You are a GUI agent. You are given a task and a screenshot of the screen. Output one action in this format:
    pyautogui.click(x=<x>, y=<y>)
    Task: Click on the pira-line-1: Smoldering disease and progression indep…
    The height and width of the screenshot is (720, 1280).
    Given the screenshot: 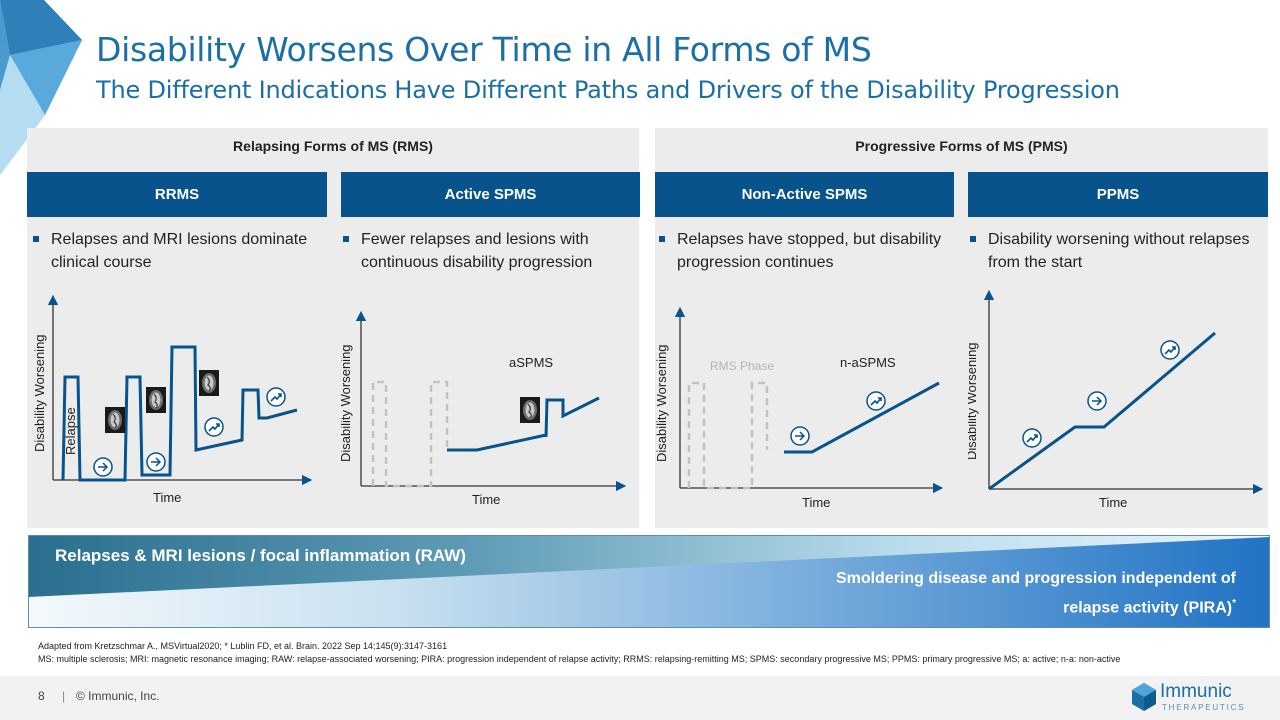 What is the action you would take?
    pyautogui.click(x=1035, y=578)
    